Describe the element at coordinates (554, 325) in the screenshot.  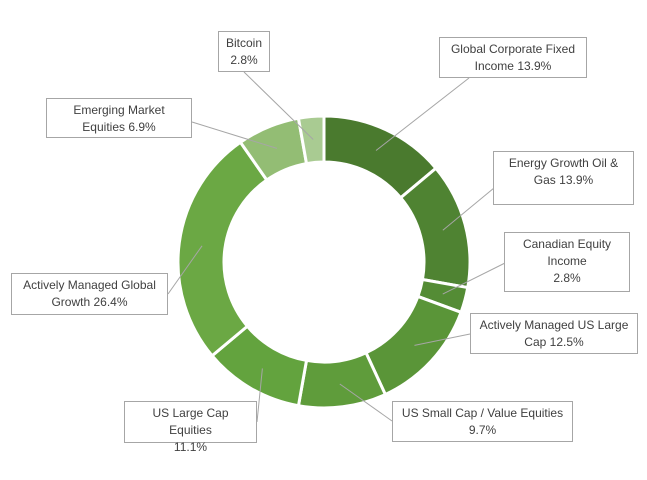
I see `label-name: Actively Managed US Large` at that location.